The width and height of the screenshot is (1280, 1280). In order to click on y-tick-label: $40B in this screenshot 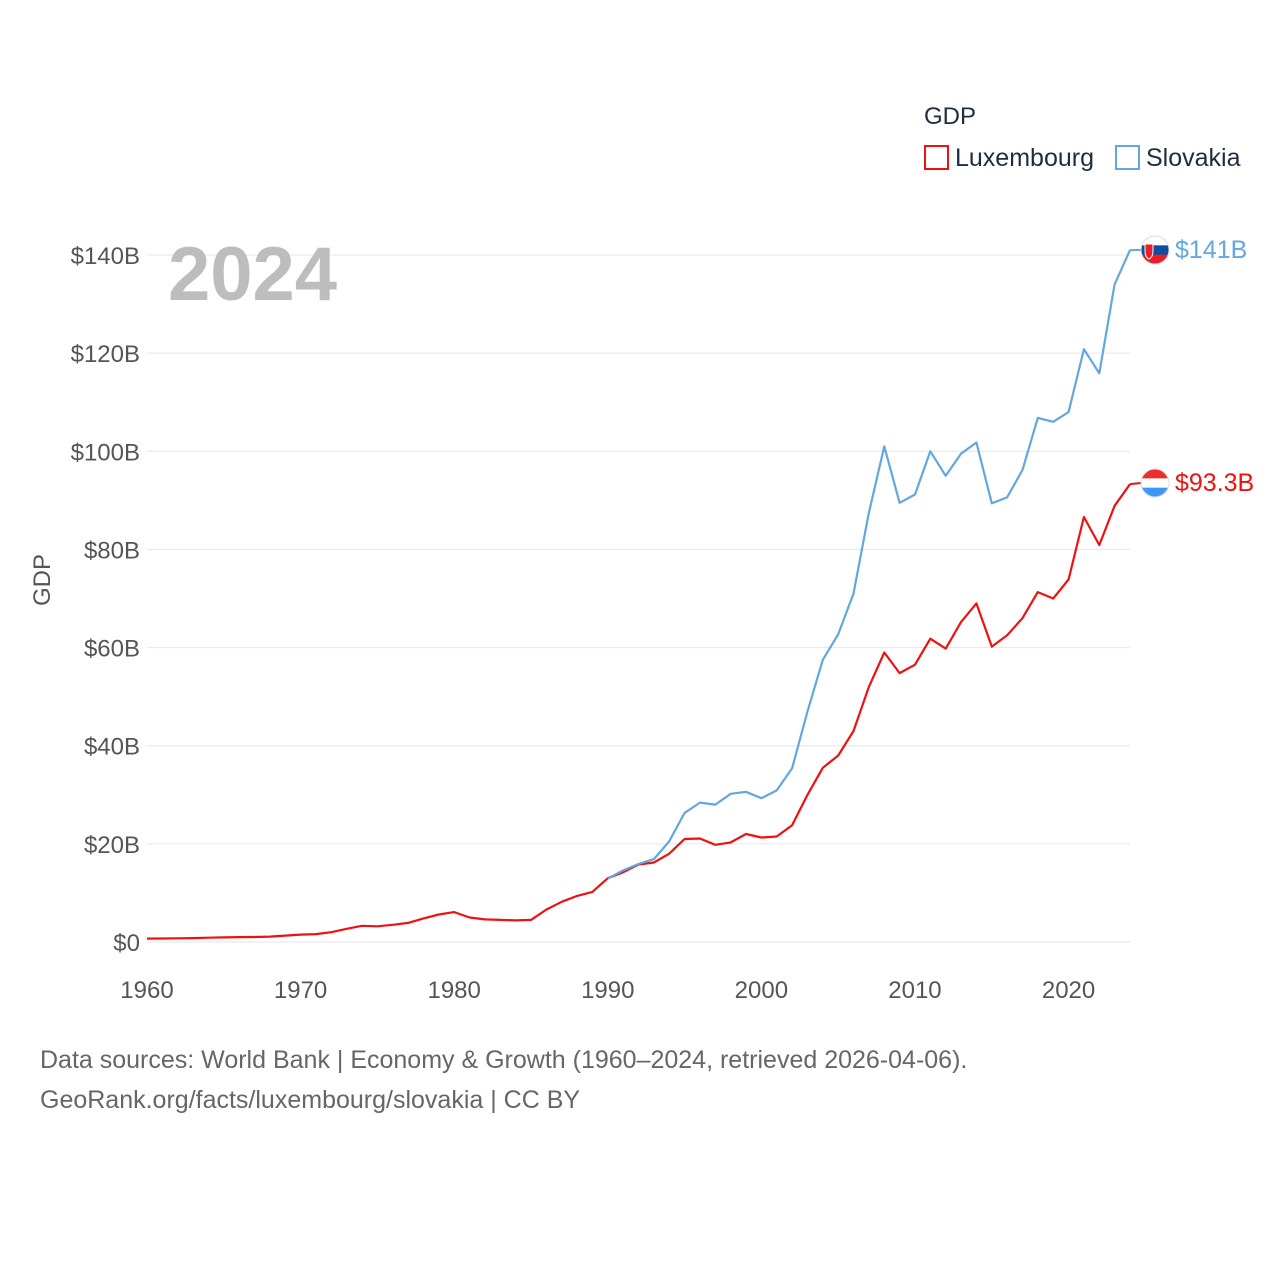, I will do `click(112, 747)`.